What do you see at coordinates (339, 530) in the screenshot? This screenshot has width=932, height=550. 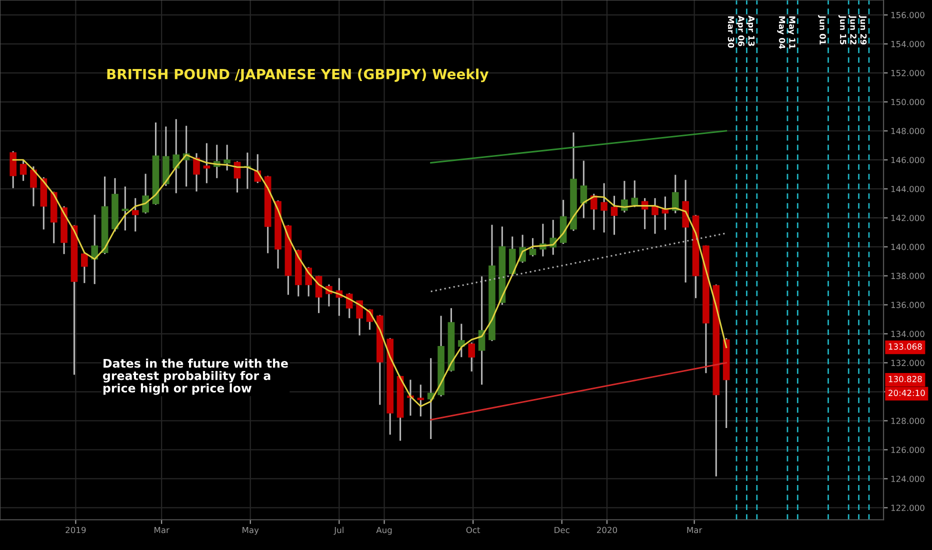 I see `x-tick-label: Jul` at bounding box center [339, 530].